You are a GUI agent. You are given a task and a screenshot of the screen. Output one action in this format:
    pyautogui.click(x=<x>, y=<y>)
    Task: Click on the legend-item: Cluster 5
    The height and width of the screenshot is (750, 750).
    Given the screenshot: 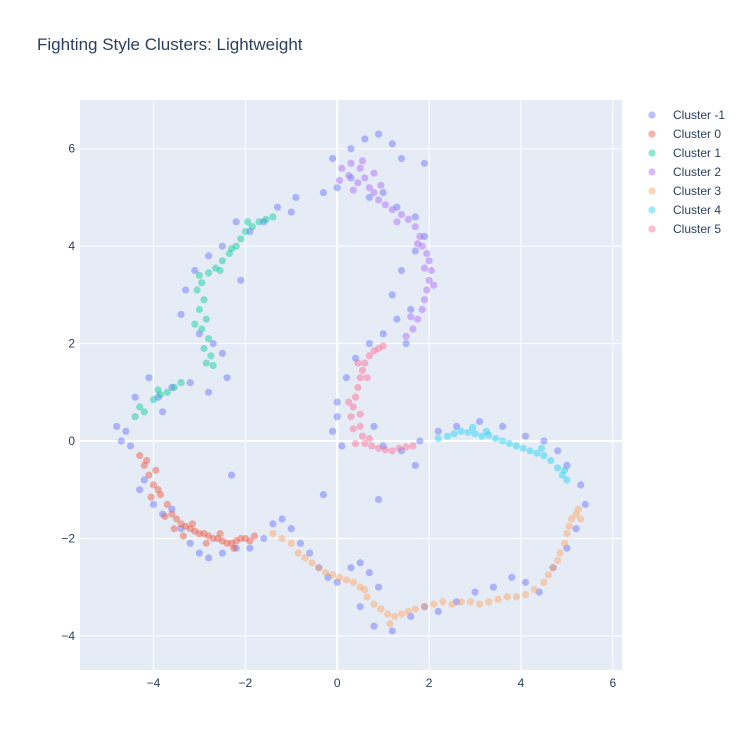 What is the action you would take?
    pyautogui.click(x=684, y=229)
    